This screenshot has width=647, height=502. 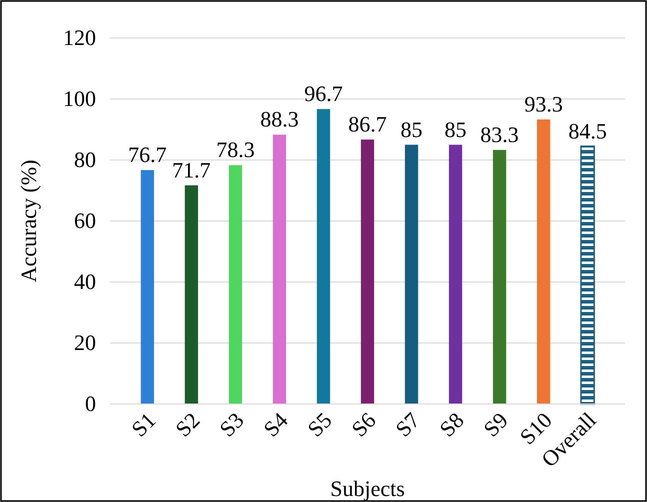 What do you see at coordinates (147, 155) in the screenshot?
I see `data-label: 76.7` at bounding box center [147, 155].